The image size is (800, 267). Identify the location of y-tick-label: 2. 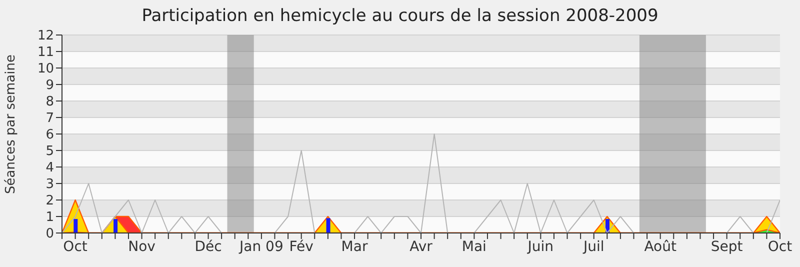
(50, 201).